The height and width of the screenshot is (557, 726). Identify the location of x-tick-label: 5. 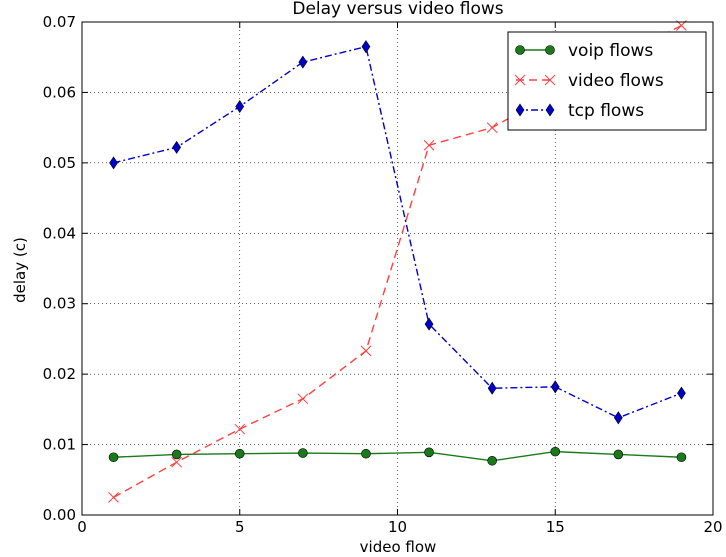
(240, 527).